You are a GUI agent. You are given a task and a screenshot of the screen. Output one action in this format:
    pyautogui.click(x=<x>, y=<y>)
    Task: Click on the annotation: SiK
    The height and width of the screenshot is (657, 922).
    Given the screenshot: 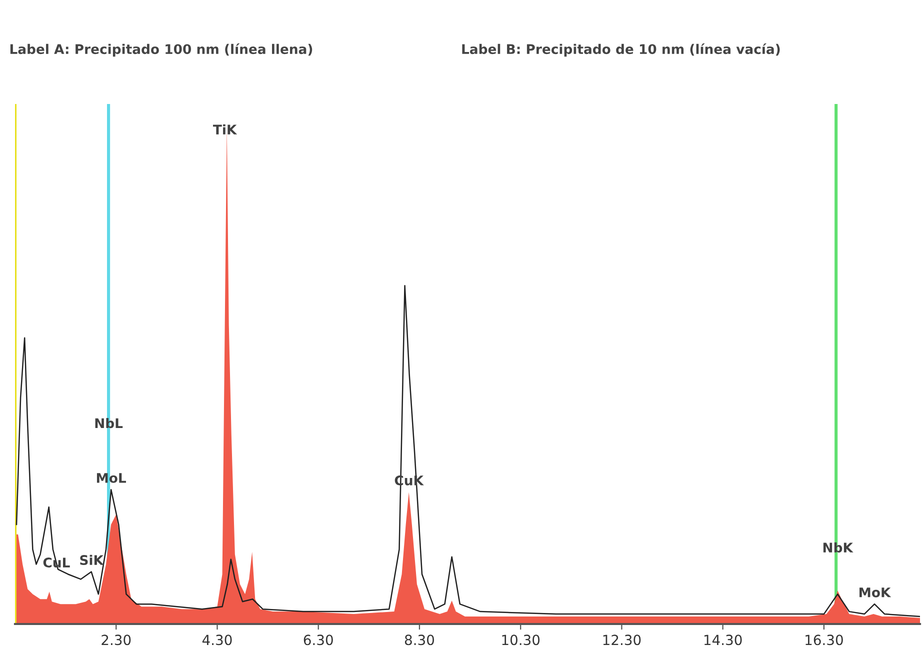 What is the action you would take?
    pyautogui.click(x=92, y=560)
    